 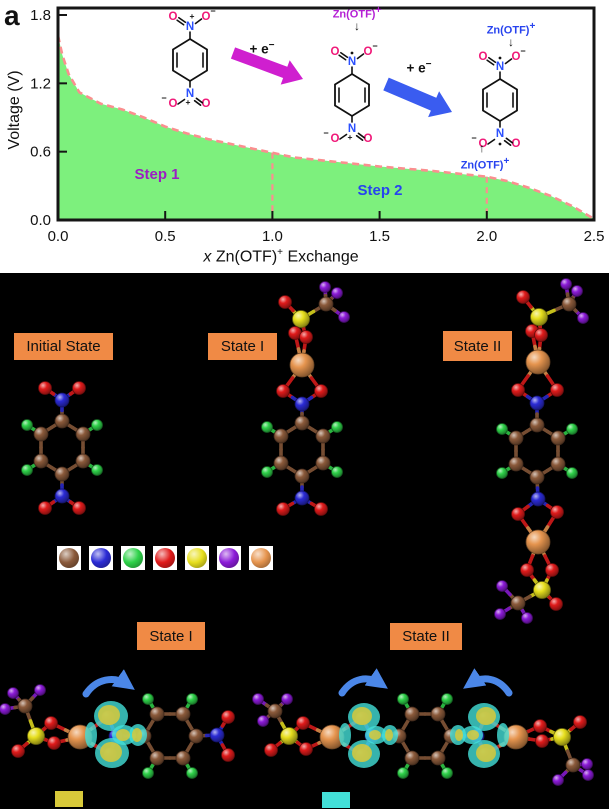 I want to click on legend-cell-sulfur, so click(x=197, y=558).